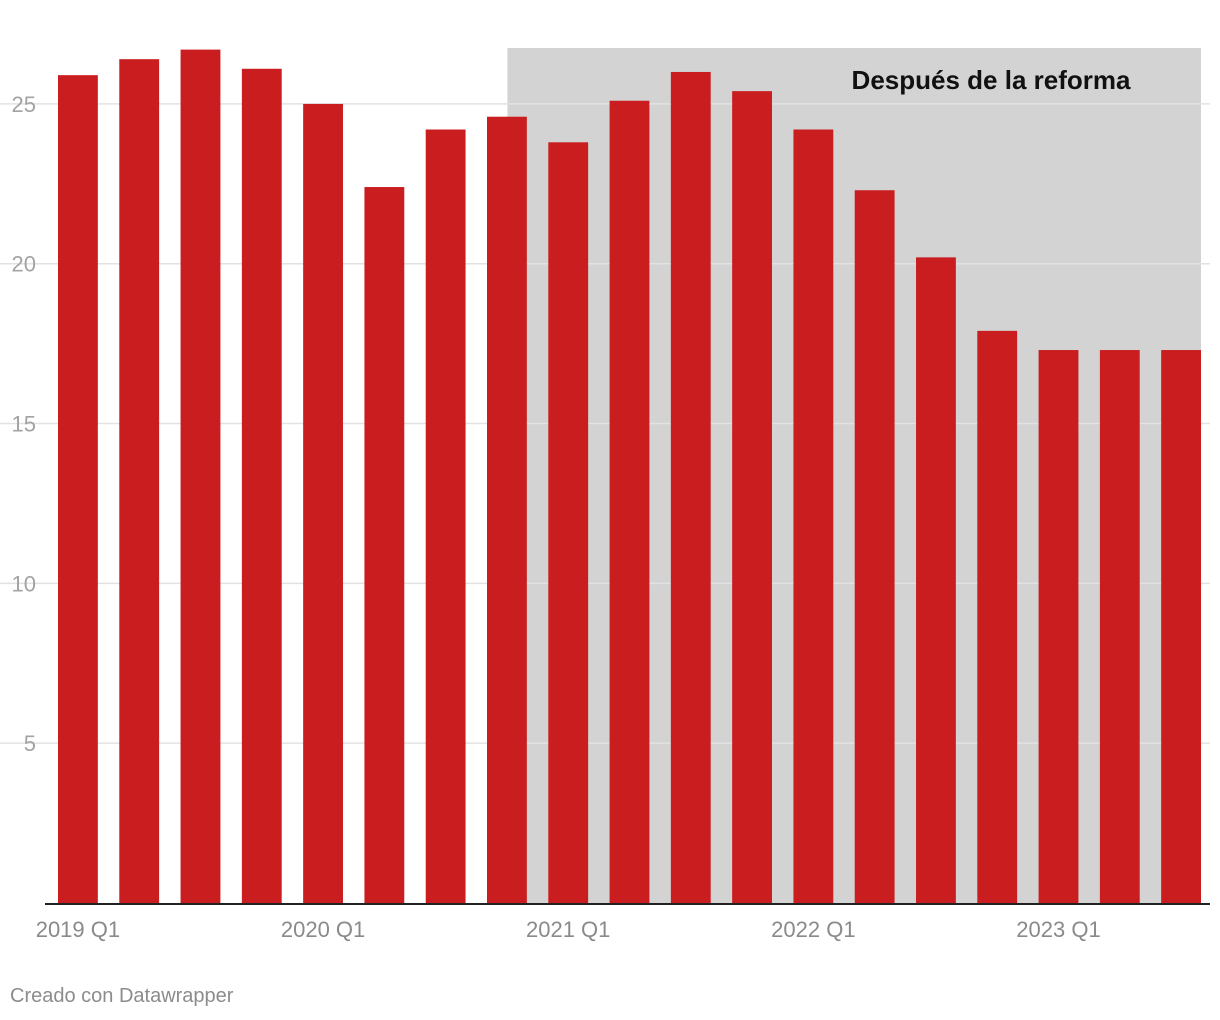 This screenshot has width=1220, height=1020. I want to click on x-tick-label-2020-q1: 2020 Q1, so click(323, 929).